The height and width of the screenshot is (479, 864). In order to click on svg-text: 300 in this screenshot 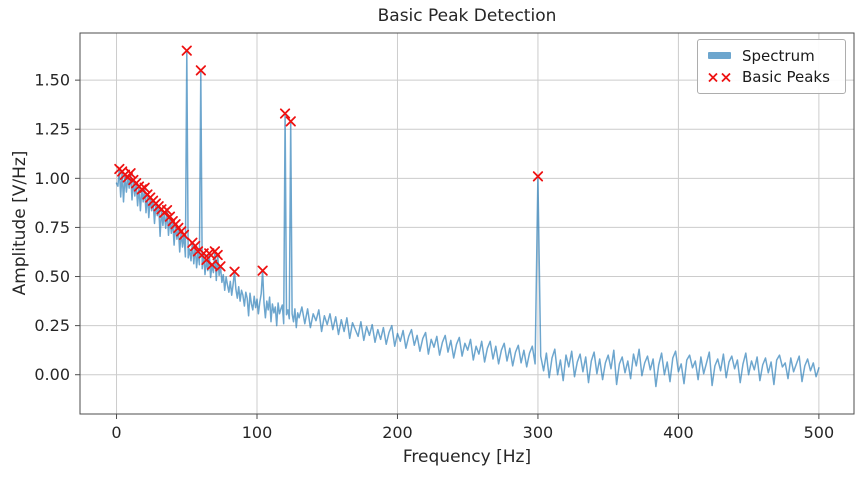, I will do `click(538, 432)`.